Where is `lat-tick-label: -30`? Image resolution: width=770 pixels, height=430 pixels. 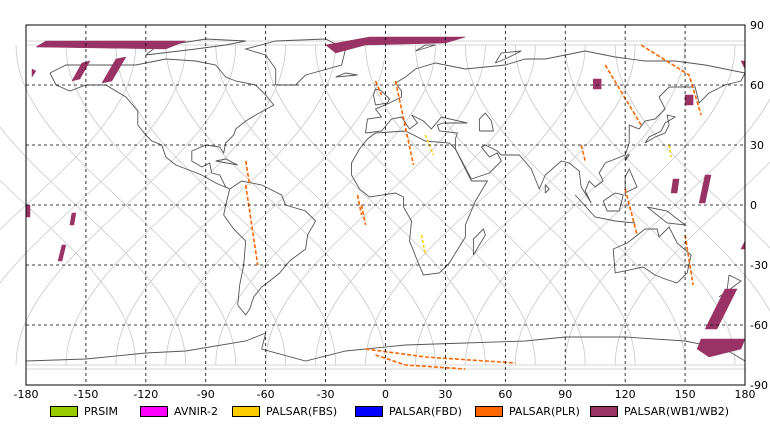
lat-tick-label: -30 is located at coordinates (759, 265).